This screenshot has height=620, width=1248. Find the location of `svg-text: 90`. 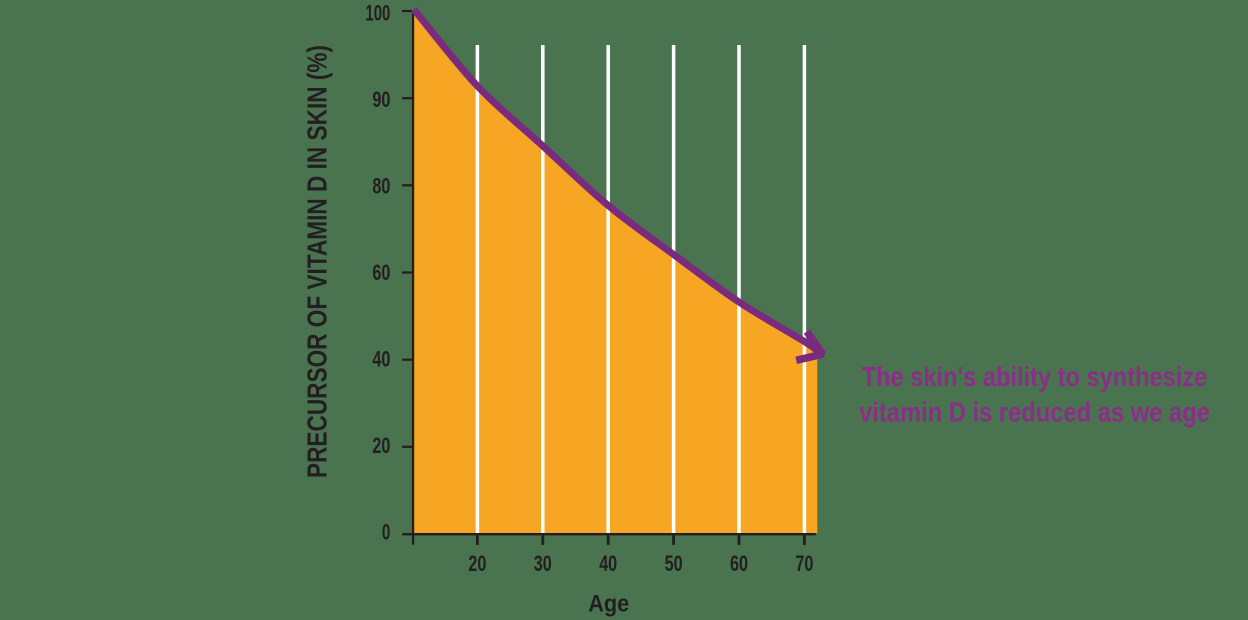

svg-text: 90 is located at coordinates (381, 99).